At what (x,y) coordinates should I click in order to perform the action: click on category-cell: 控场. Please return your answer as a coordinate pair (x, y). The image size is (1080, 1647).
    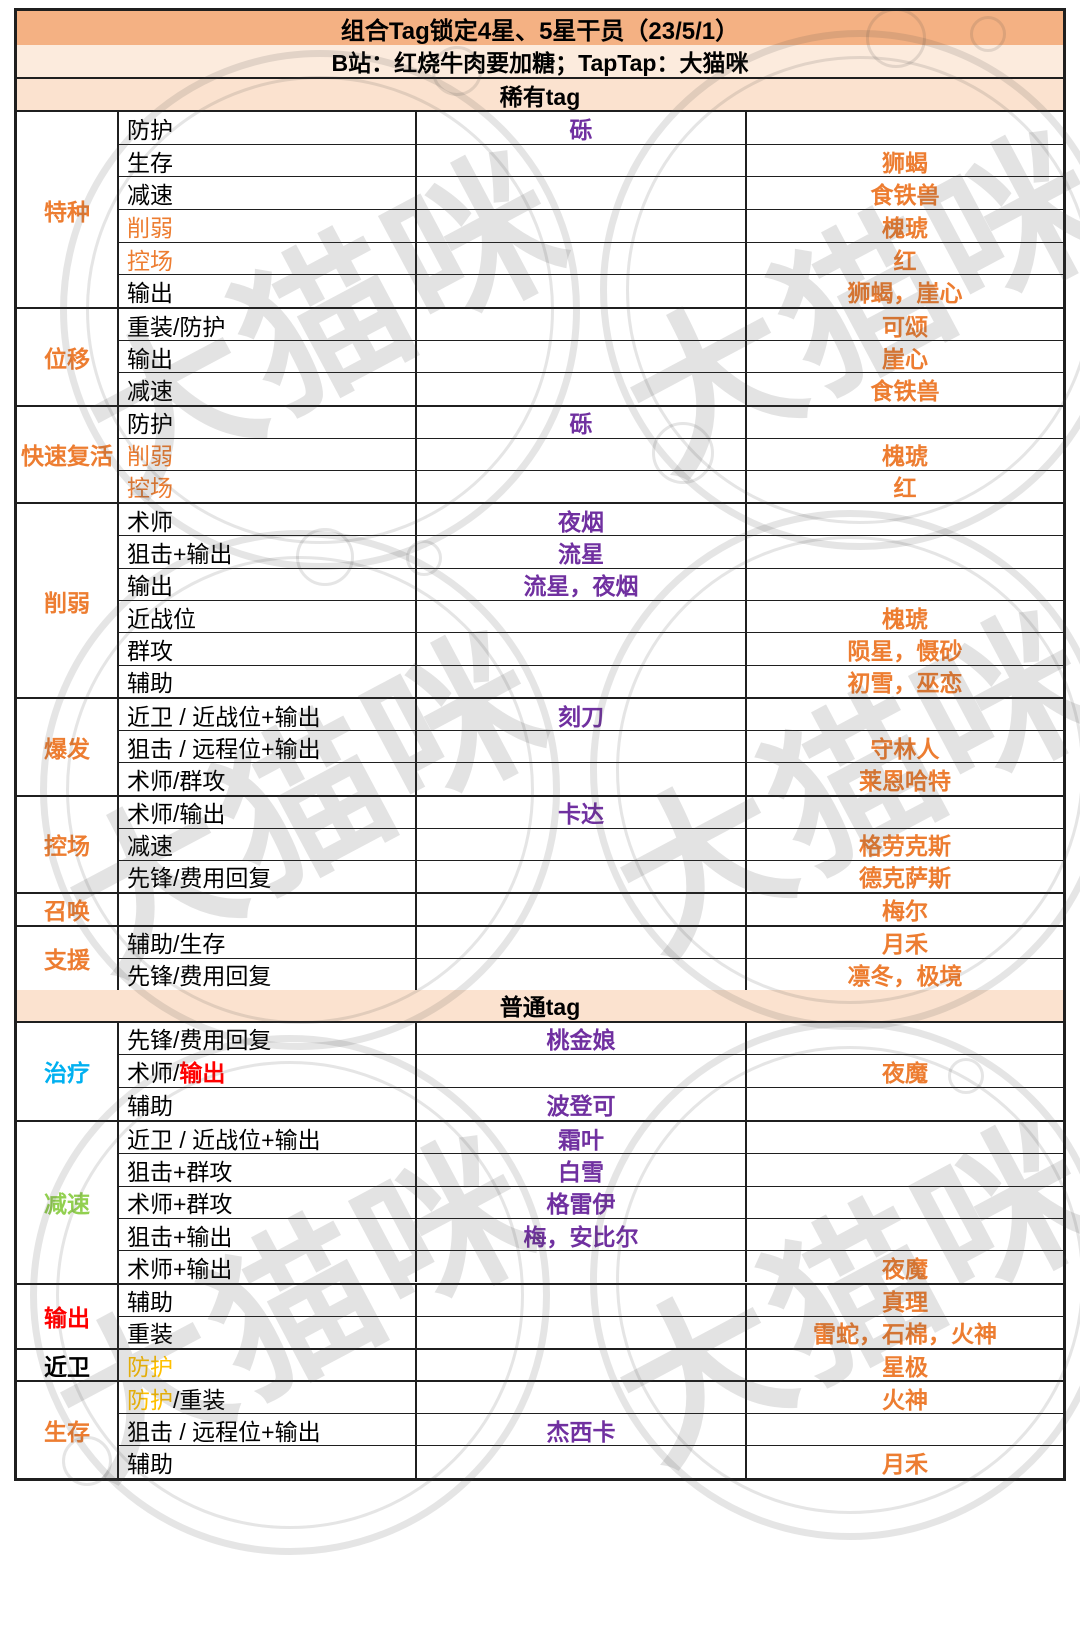
    Looking at the image, I should click on (68, 844).